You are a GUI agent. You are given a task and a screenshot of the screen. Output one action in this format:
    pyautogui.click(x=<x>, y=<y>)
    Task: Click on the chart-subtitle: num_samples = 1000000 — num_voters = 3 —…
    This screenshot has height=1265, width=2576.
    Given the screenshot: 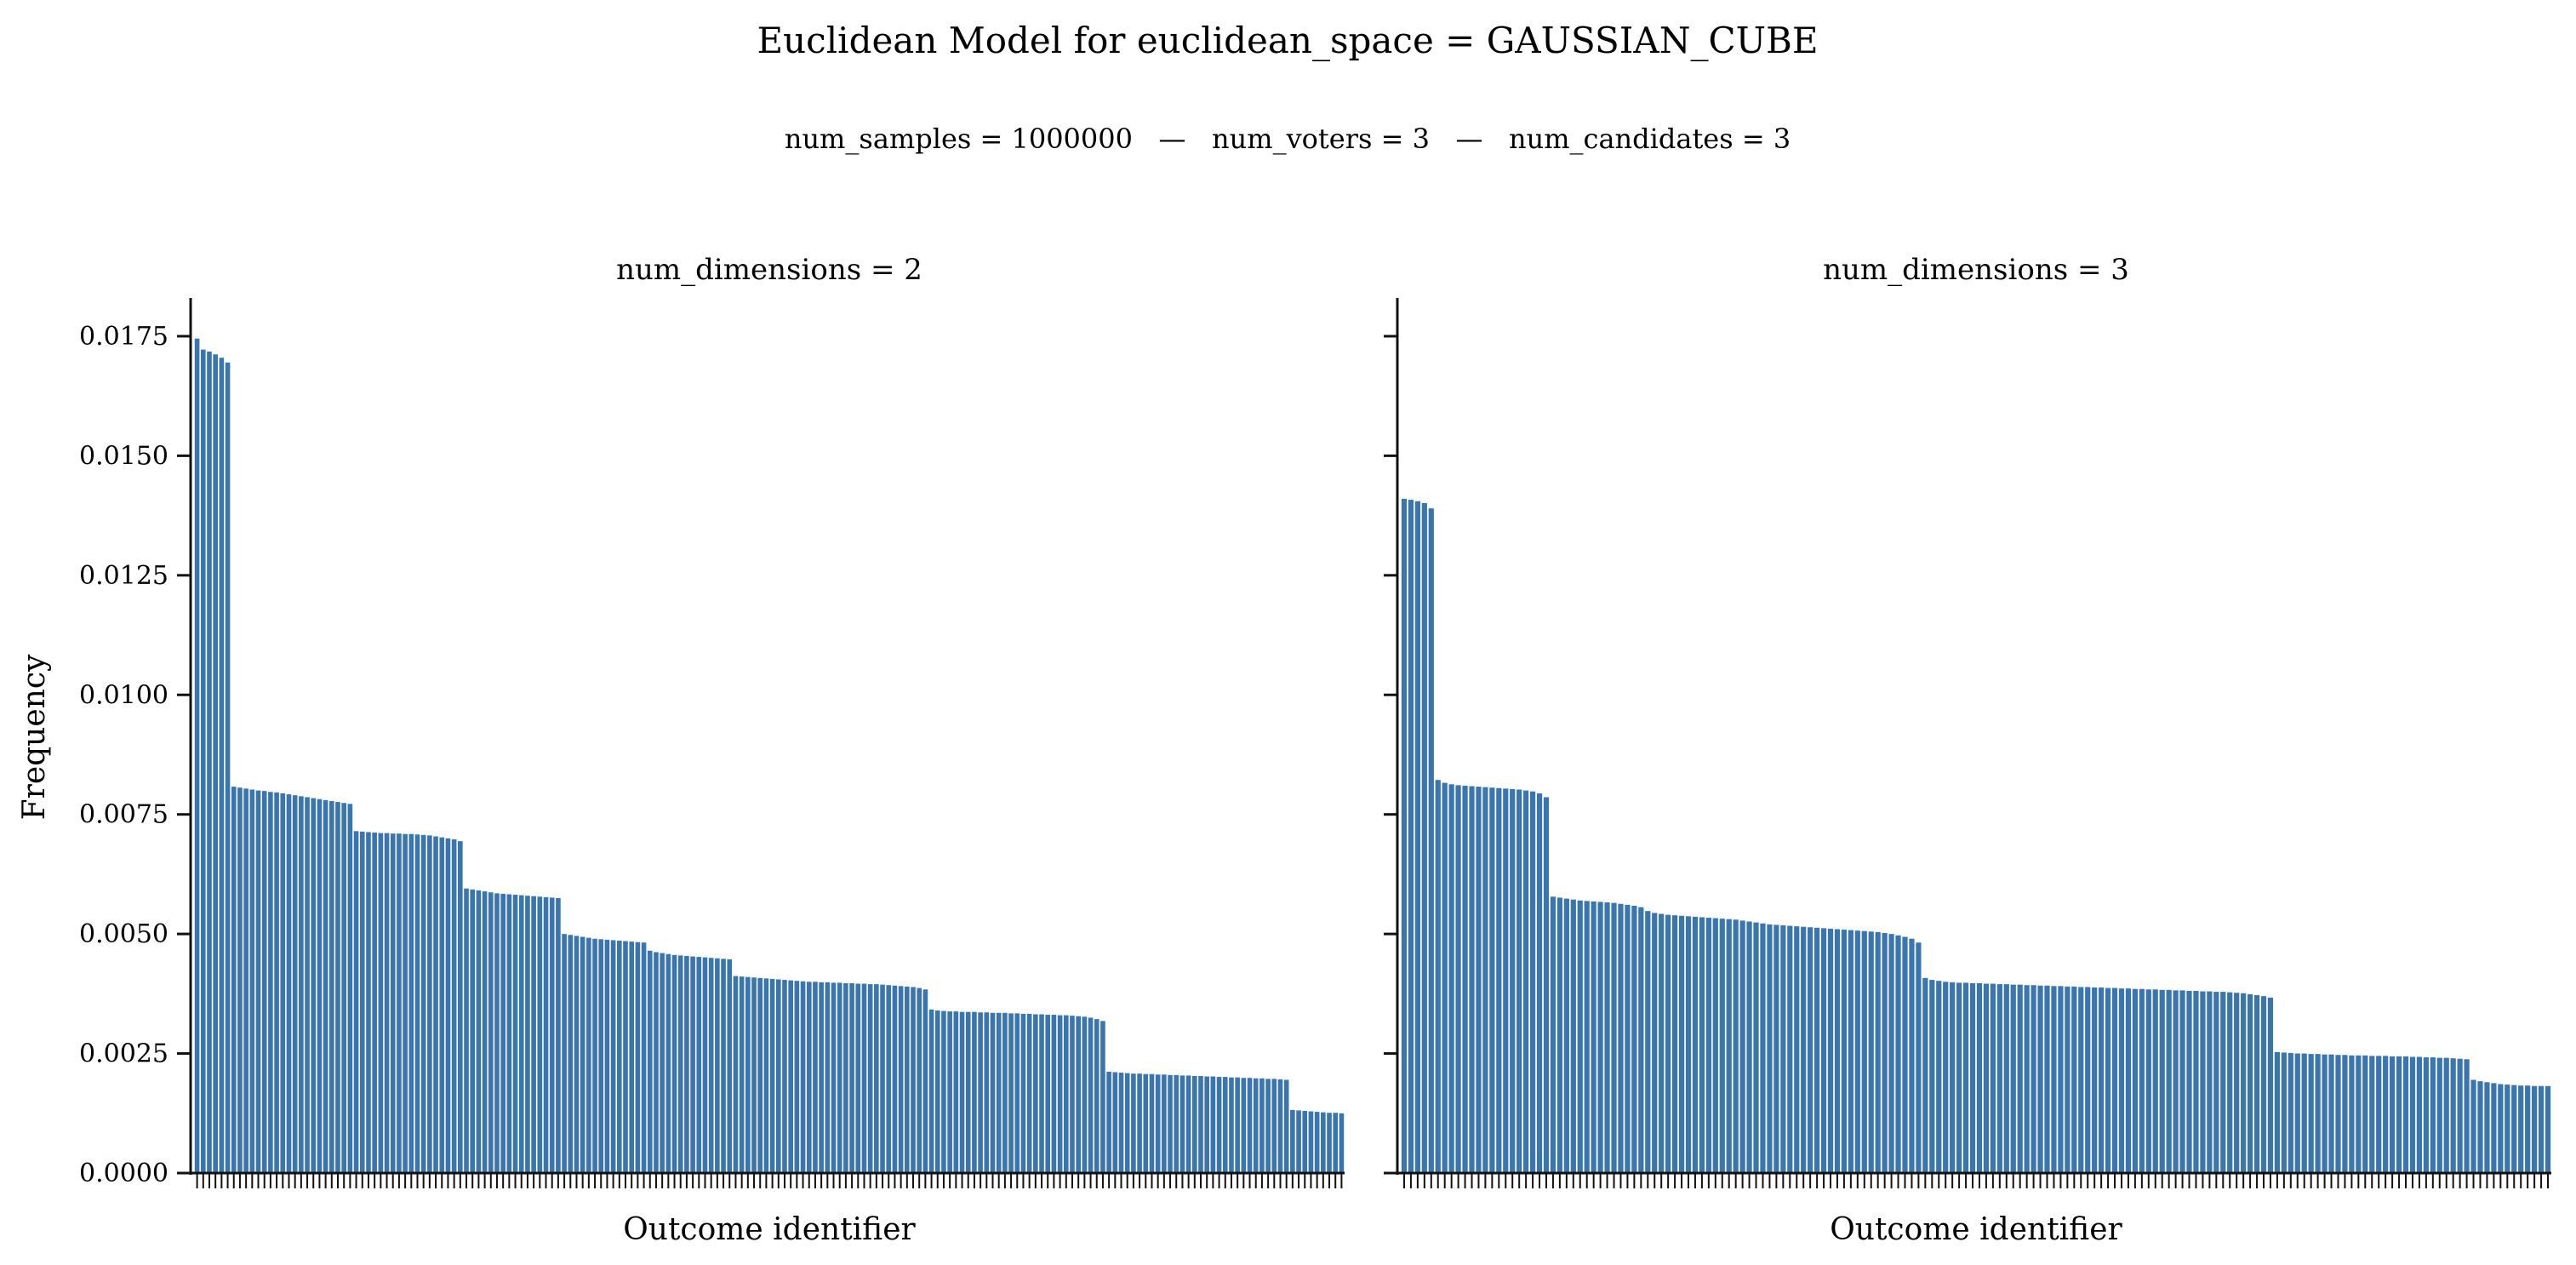 What is the action you would take?
    pyautogui.click(x=1288, y=139)
    